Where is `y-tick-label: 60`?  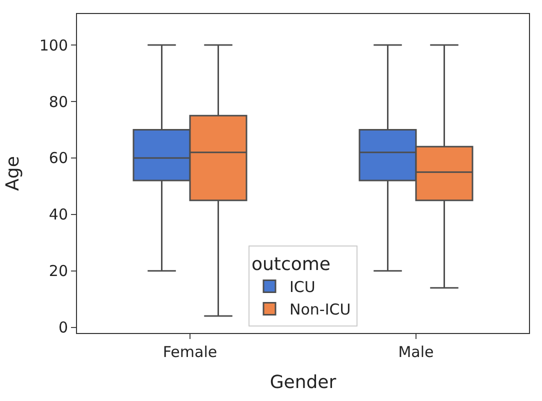
y-tick-label: 60 is located at coordinates (58, 158).